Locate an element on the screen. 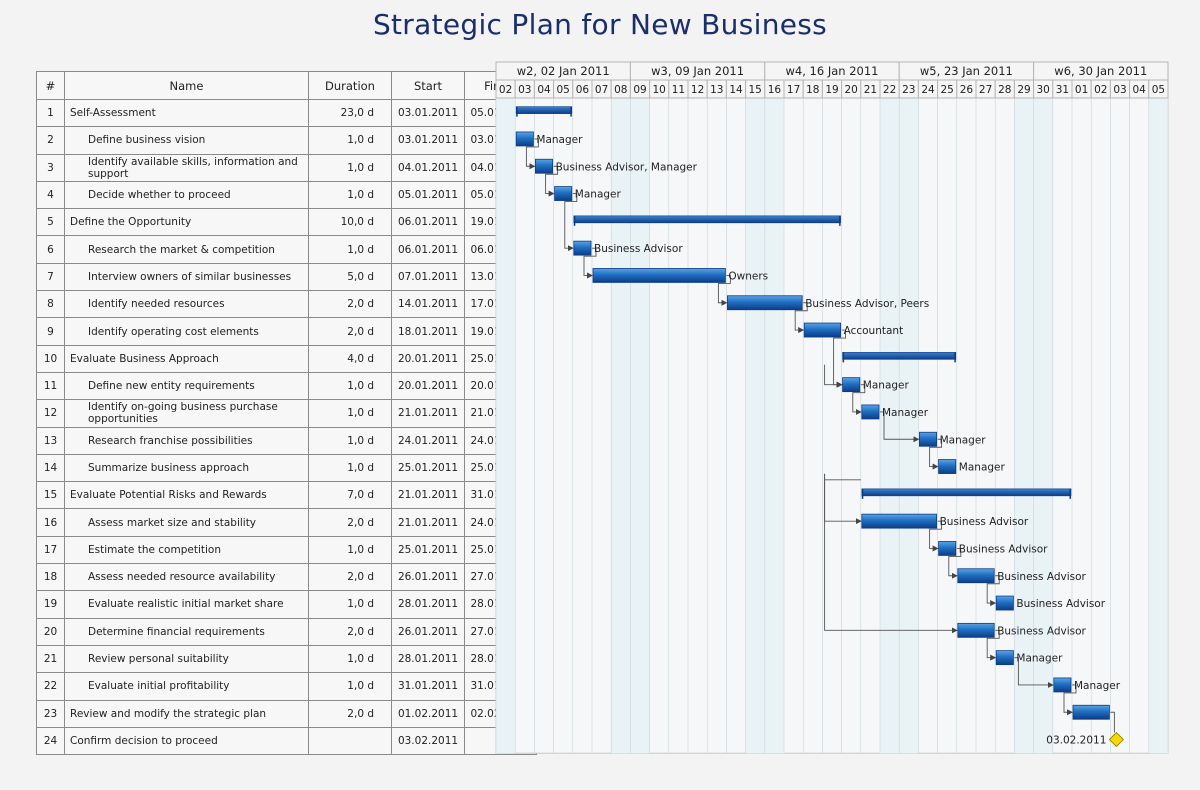 The image size is (1200, 790). task-duration is located at coordinates (350, 741).